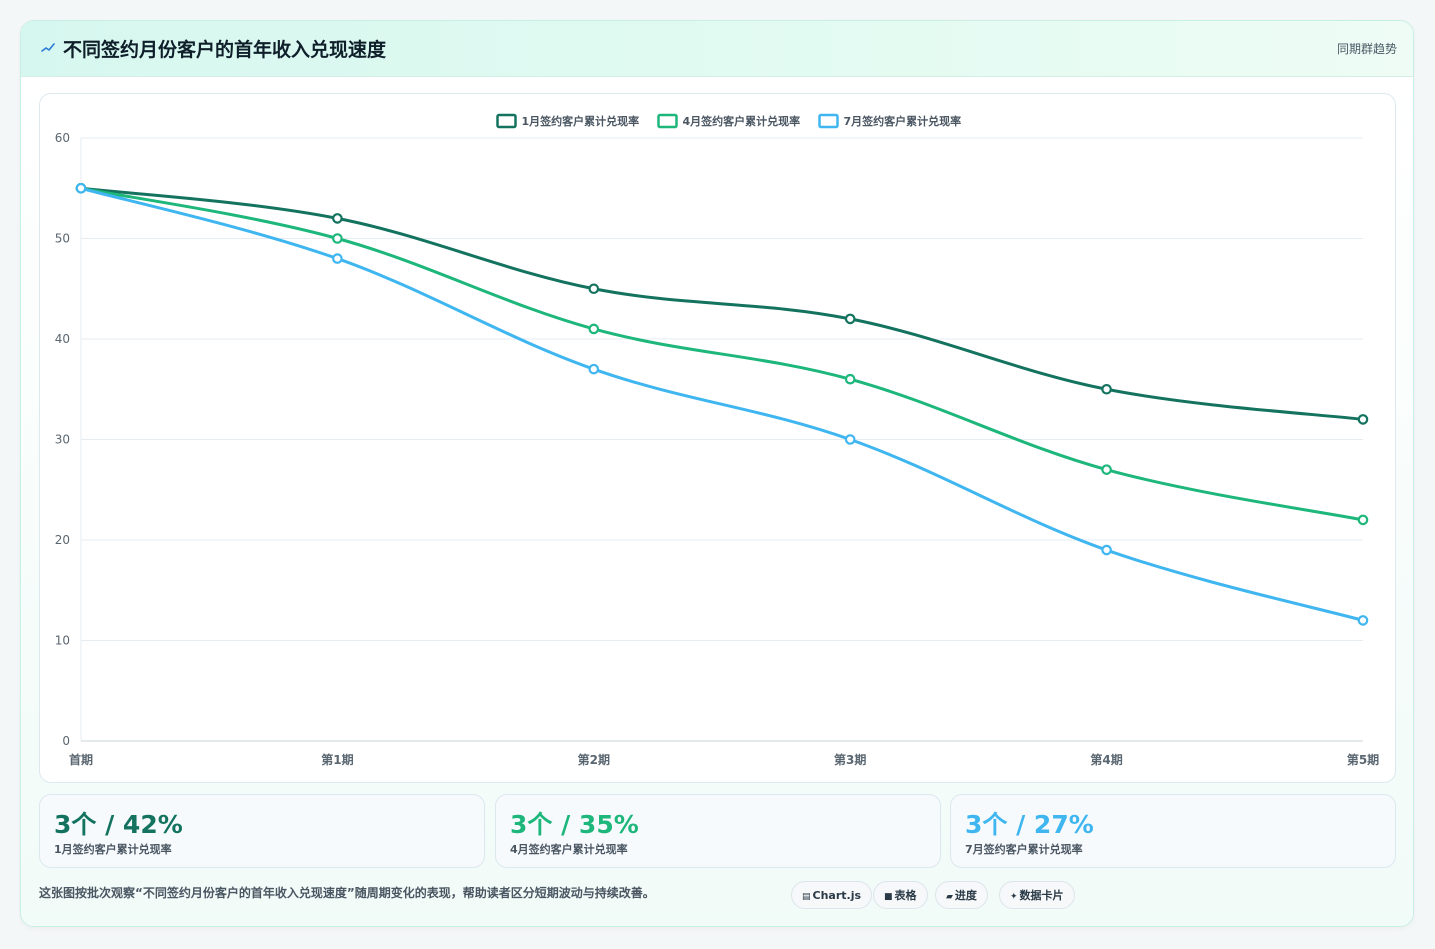 The width and height of the screenshot is (1435, 949). I want to click on y-tick-label: 0, so click(66, 741).